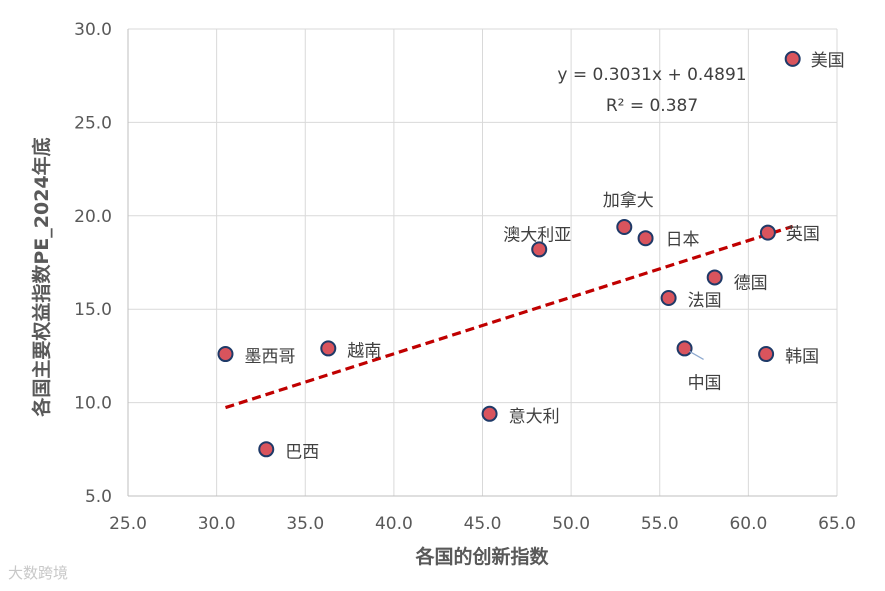 This screenshot has width=885, height=591. Describe the element at coordinates (305, 524) in the screenshot. I see `x-tick-label: 35.0` at that location.